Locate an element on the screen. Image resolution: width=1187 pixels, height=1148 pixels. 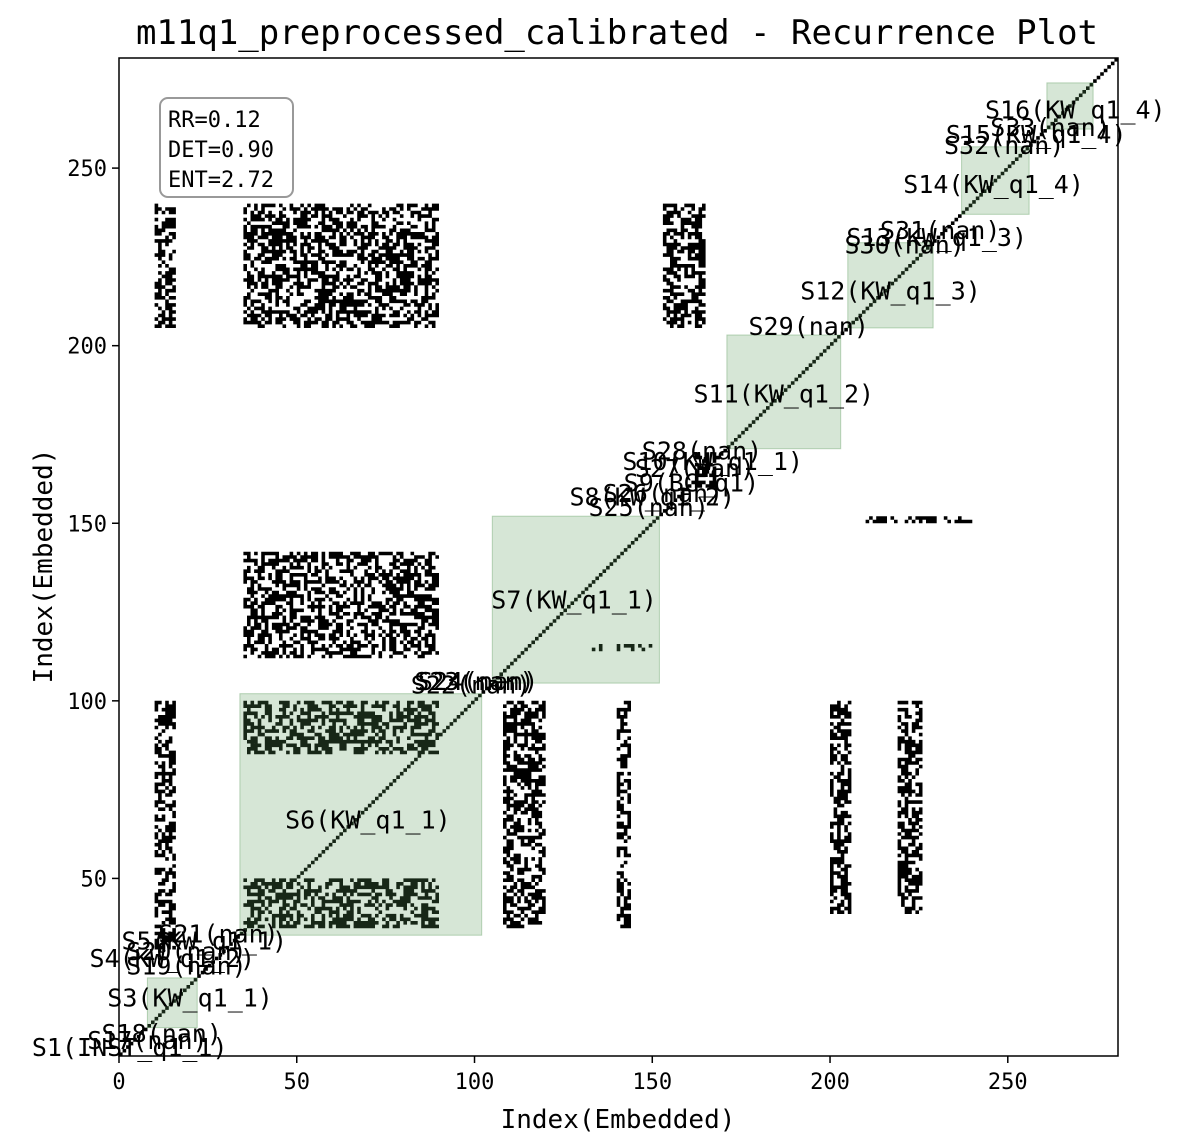
stats-det: DET=0.90 is located at coordinates (221, 150).